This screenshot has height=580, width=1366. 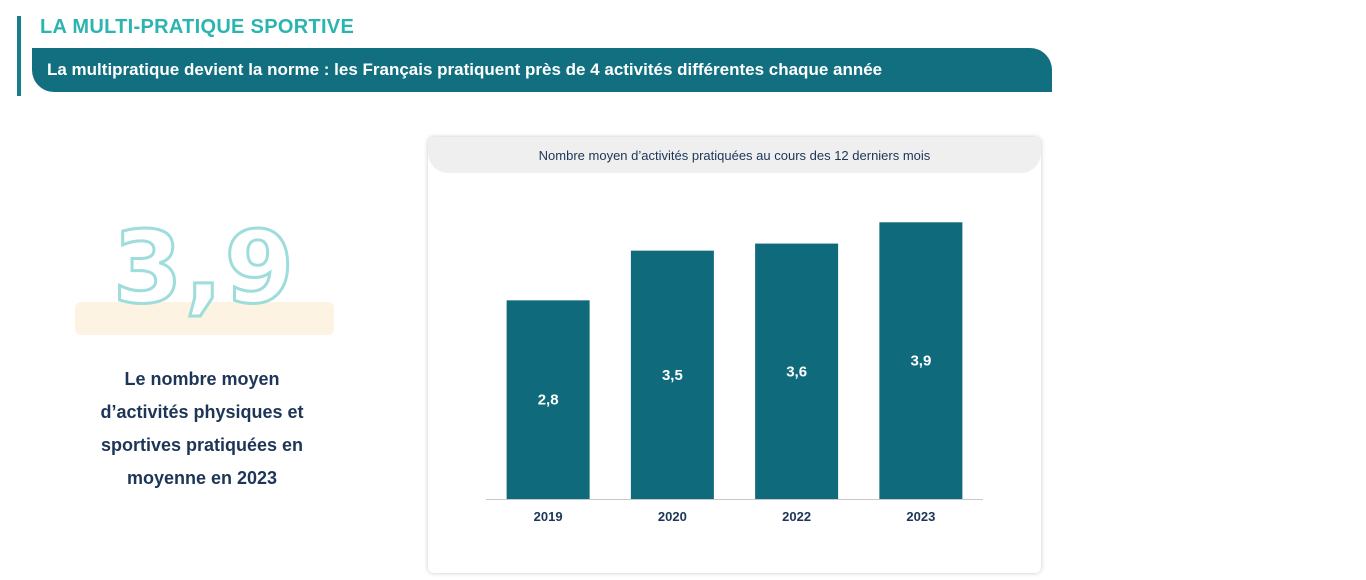 I want to click on bar-2019, so click(x=548, y=399).